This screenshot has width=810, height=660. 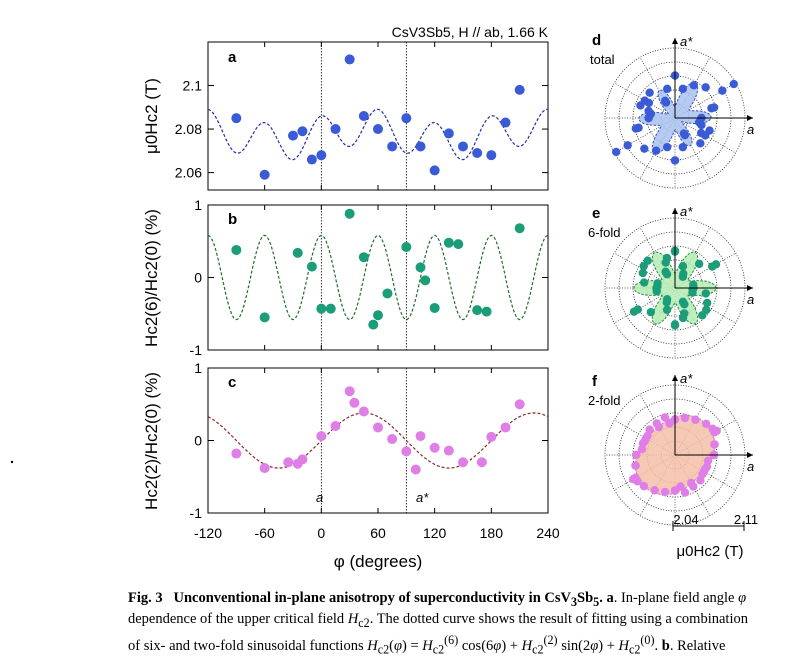 What do you see at coordinates (750, 118) in the screenshot?
I see `d-axis-a-head` at bounding box center [750, 118].